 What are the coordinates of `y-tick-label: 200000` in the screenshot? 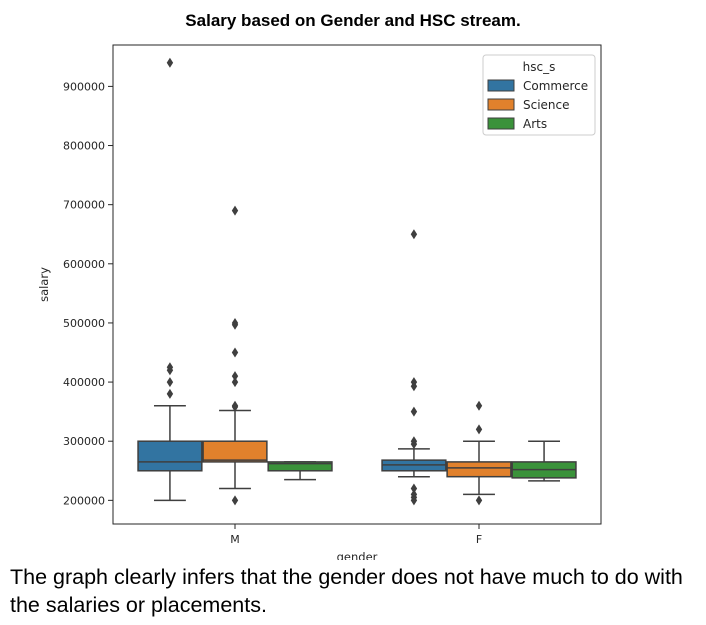 It's located at (84, 500).